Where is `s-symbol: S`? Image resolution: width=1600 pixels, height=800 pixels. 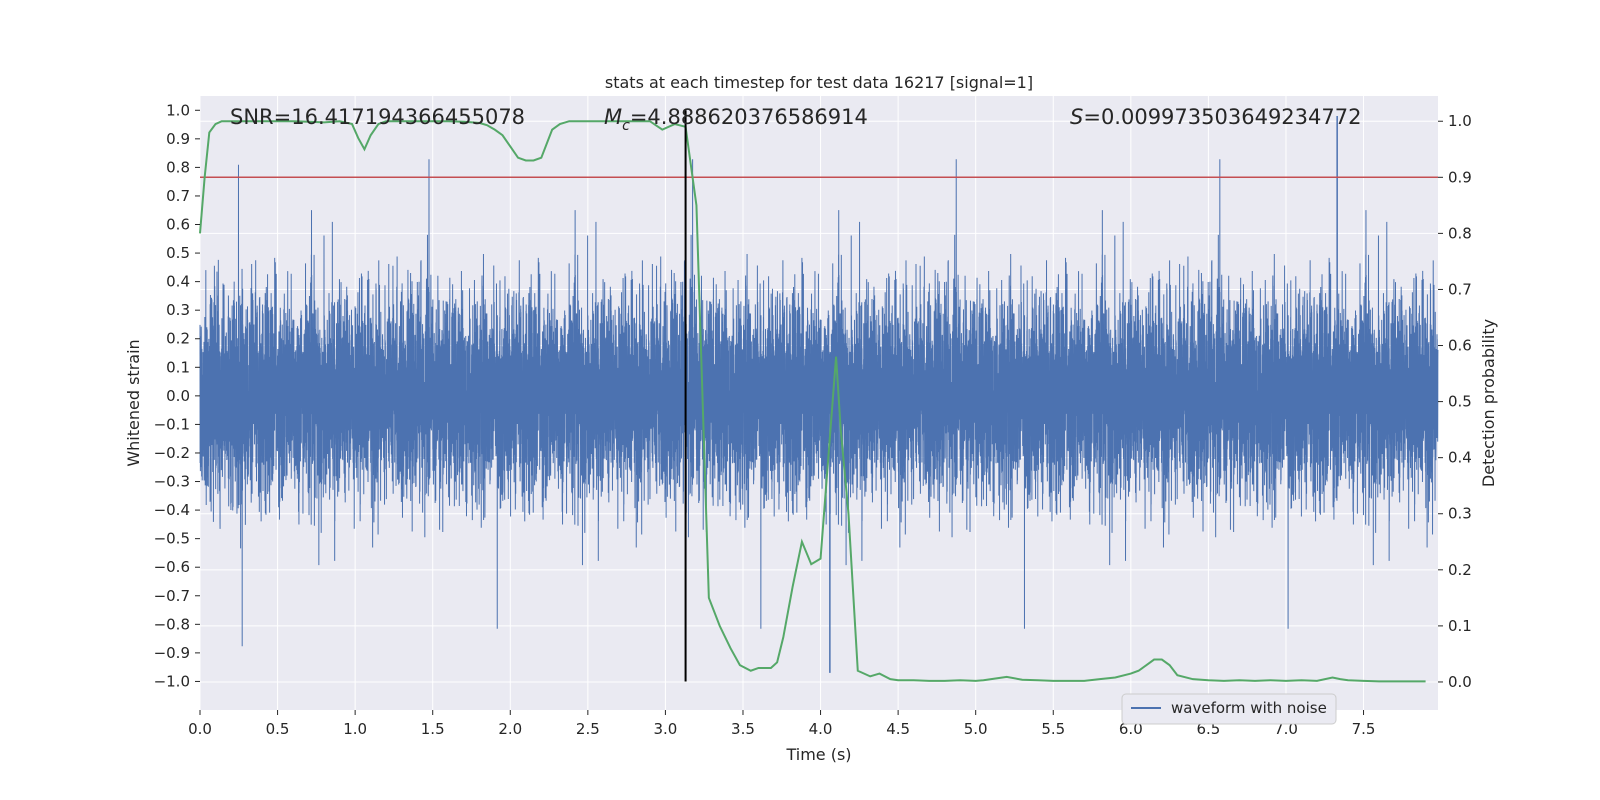 s-symbol: S is located at coordinates (1076, 117).